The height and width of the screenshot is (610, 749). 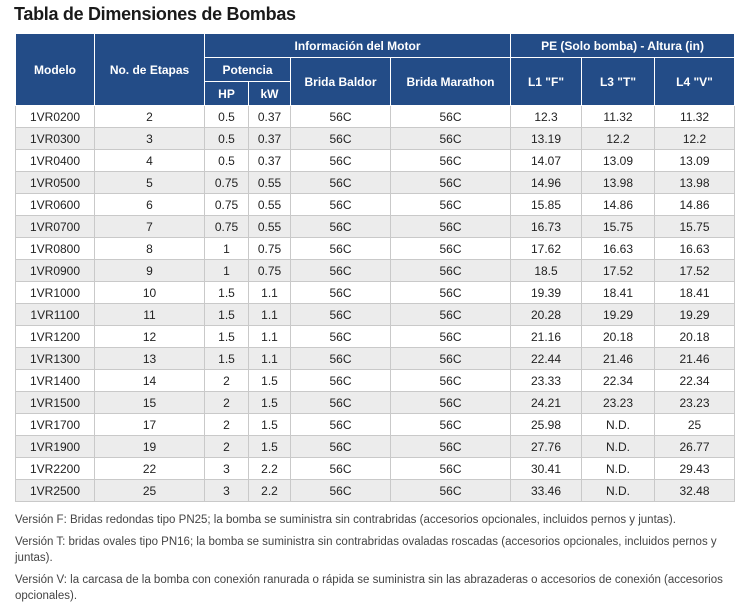 What do you see at coordinates (618, 204) in the screenshot?
I see `table-cell: 14.86` at bounding box center [618, 204].